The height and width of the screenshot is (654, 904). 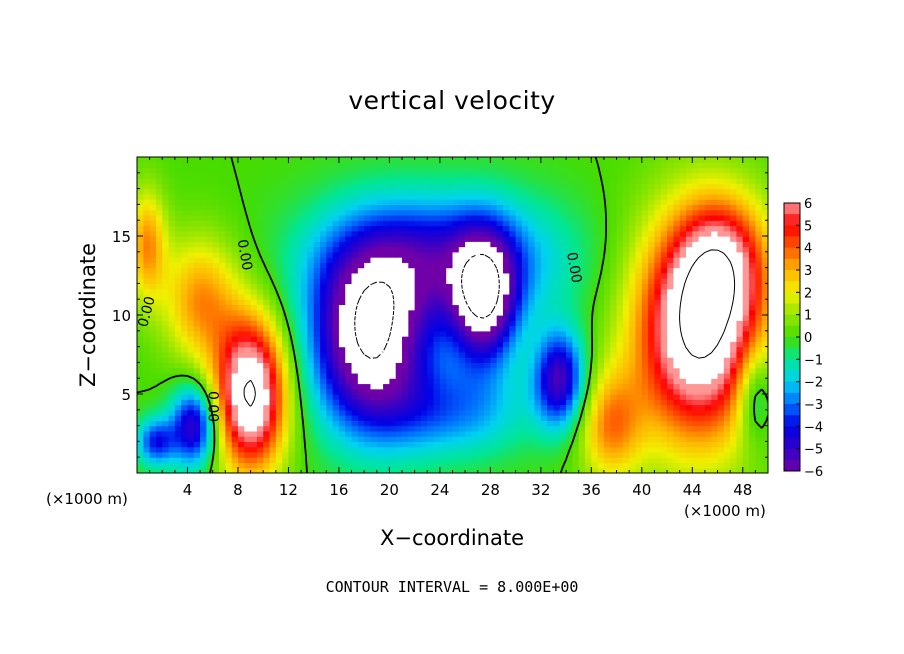 What do you see at coordinates (452, 538) in the screenshot?
I see `x-axis-label: X−coordinate` at bounding box center [452, 538].